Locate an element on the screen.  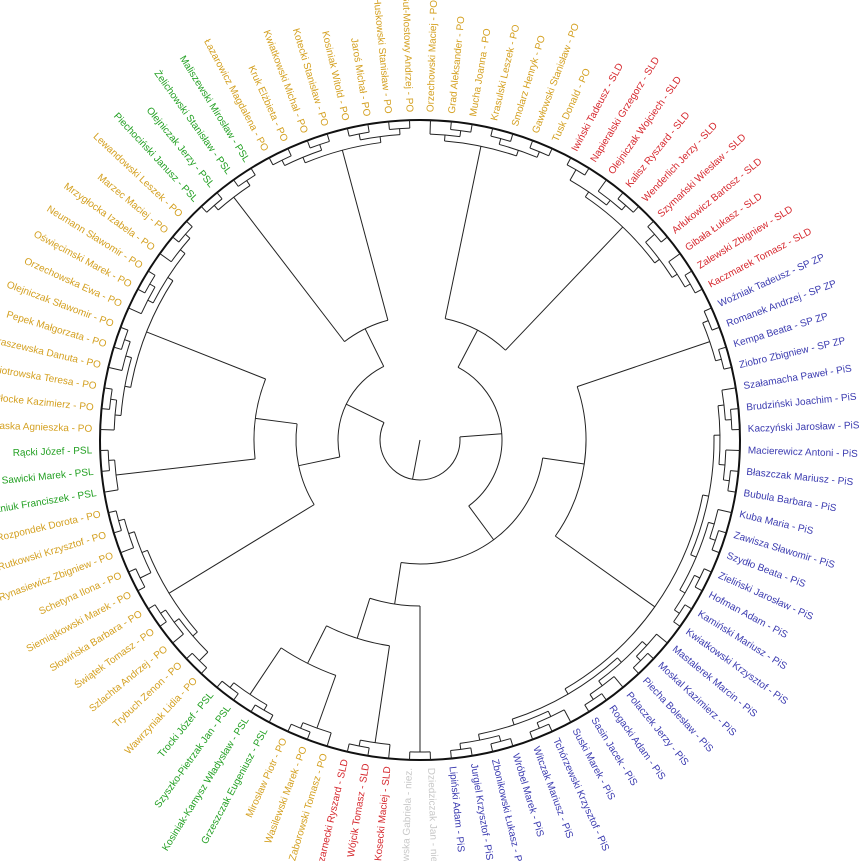
leaf-label: Grad Aleksander - PO is located at coordinates (457, 64).